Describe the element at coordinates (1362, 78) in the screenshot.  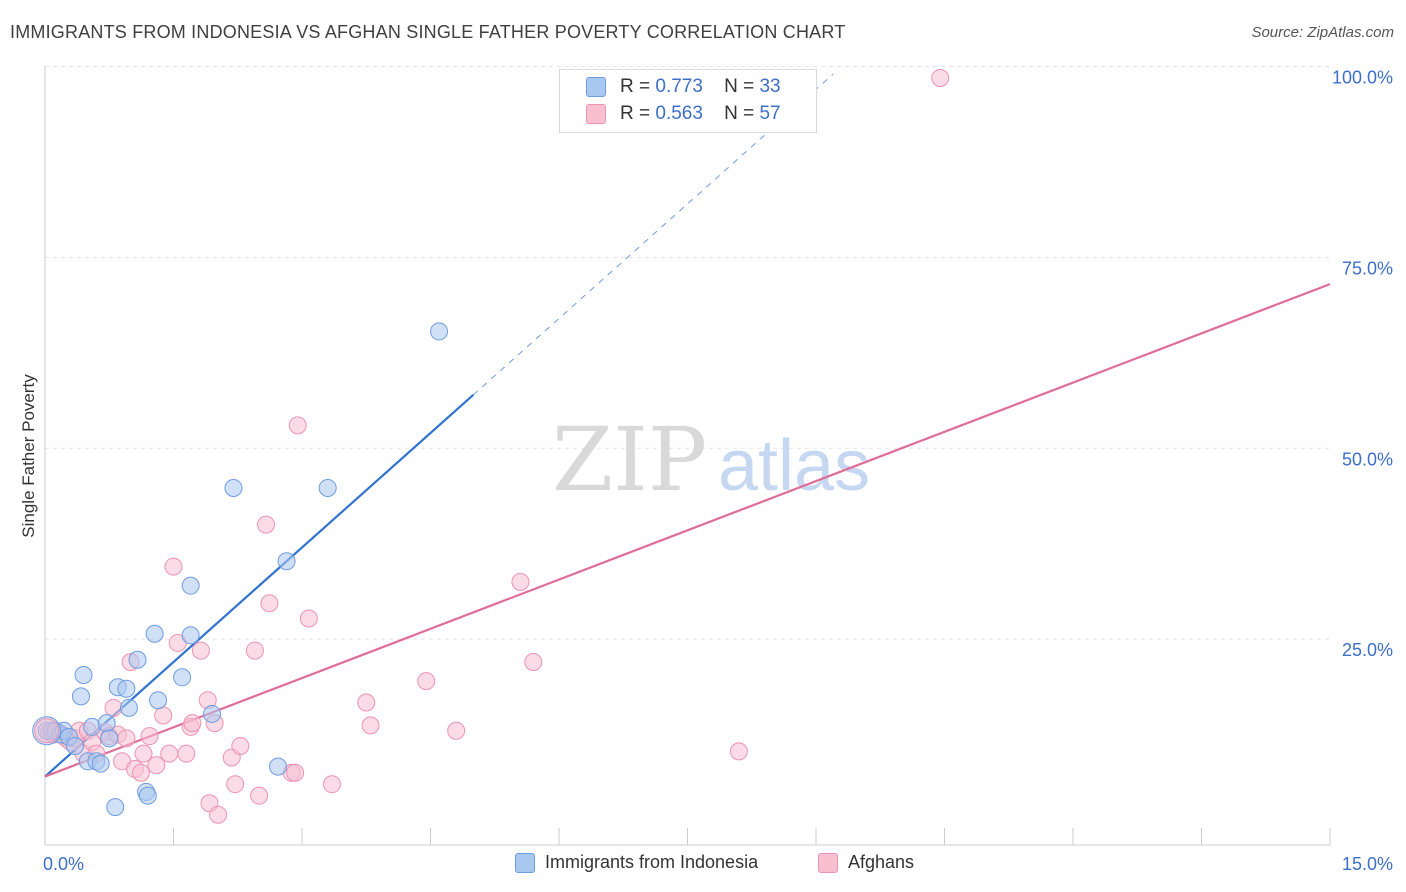
I see `y-tick-label: 100.0%` at that location.